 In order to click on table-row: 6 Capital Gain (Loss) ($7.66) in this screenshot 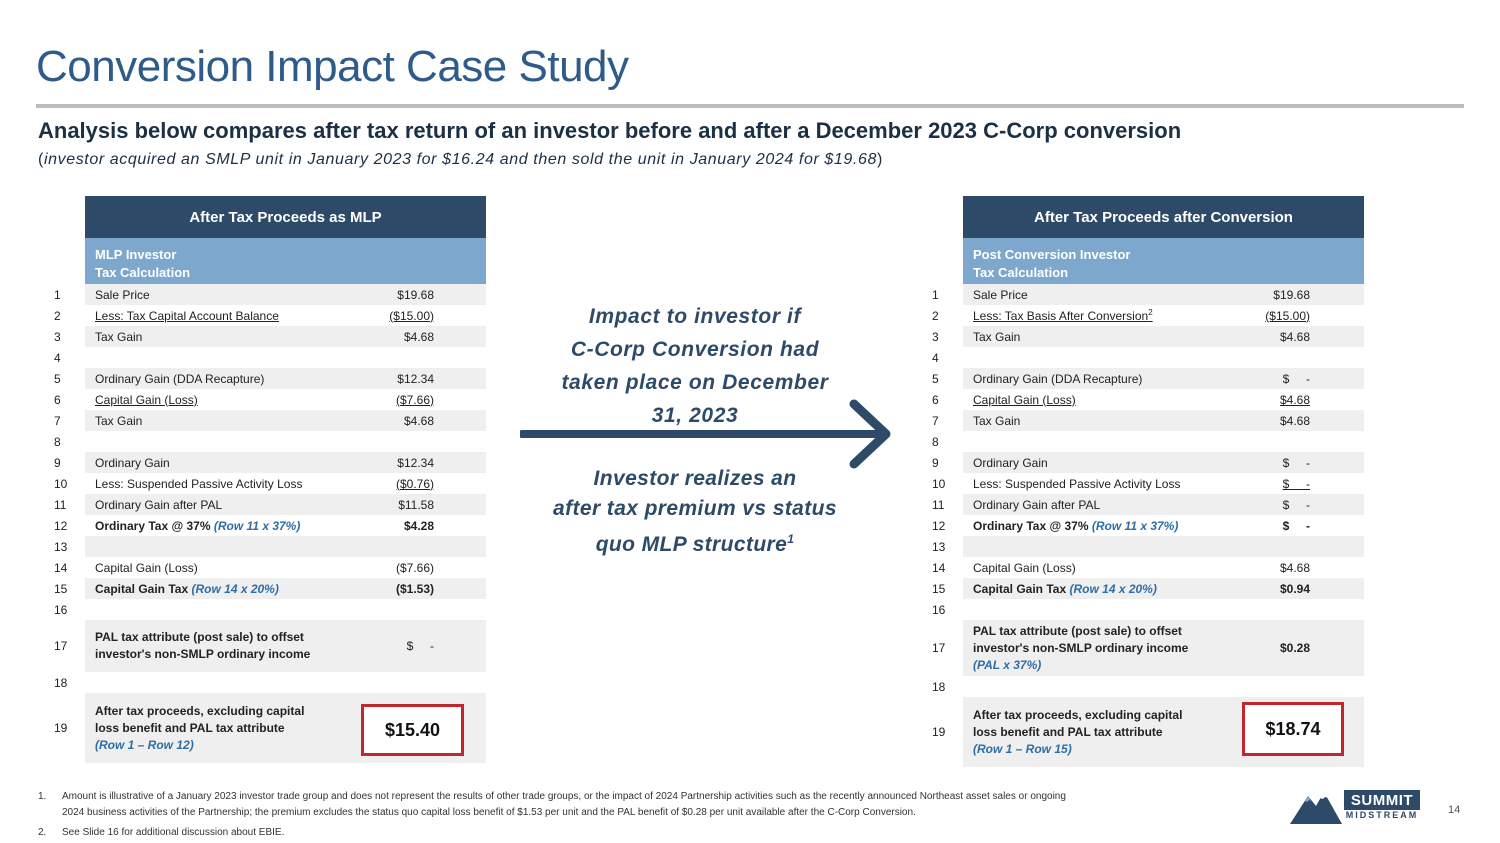, I will do `click(262, 399)`.